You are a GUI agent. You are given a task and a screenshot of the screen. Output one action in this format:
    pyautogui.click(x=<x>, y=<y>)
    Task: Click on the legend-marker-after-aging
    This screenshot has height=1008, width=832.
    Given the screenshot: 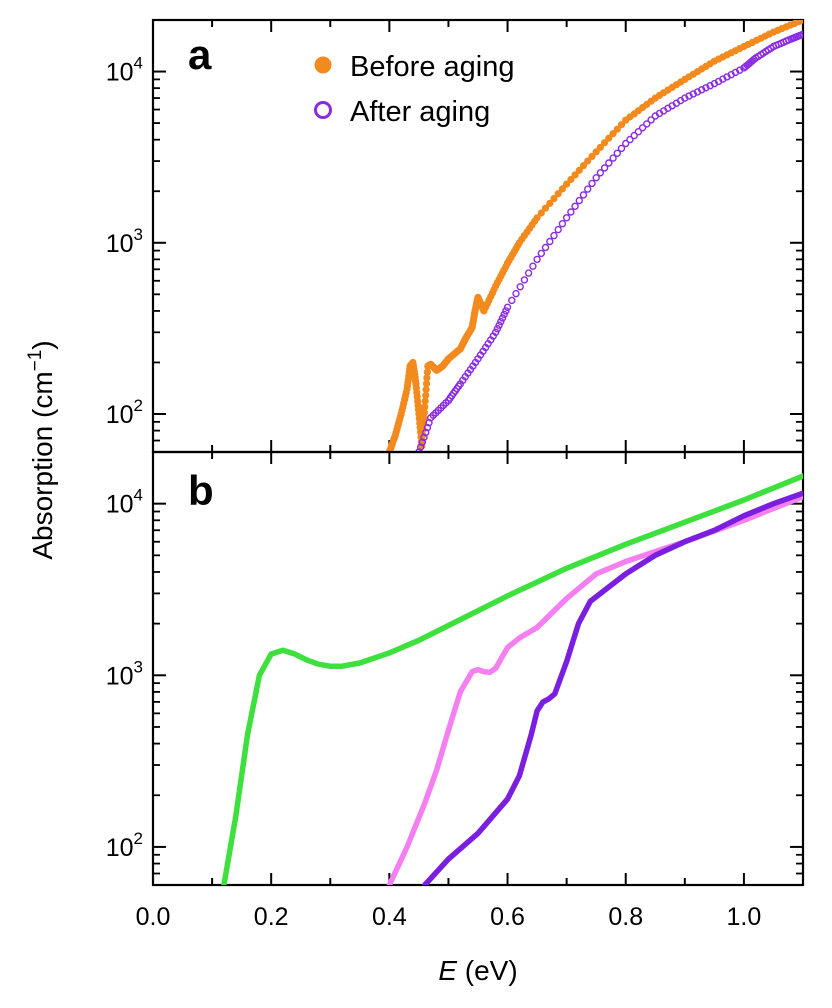 What is the action you would take?
    pyautogui.click(x=323, y=110)
    